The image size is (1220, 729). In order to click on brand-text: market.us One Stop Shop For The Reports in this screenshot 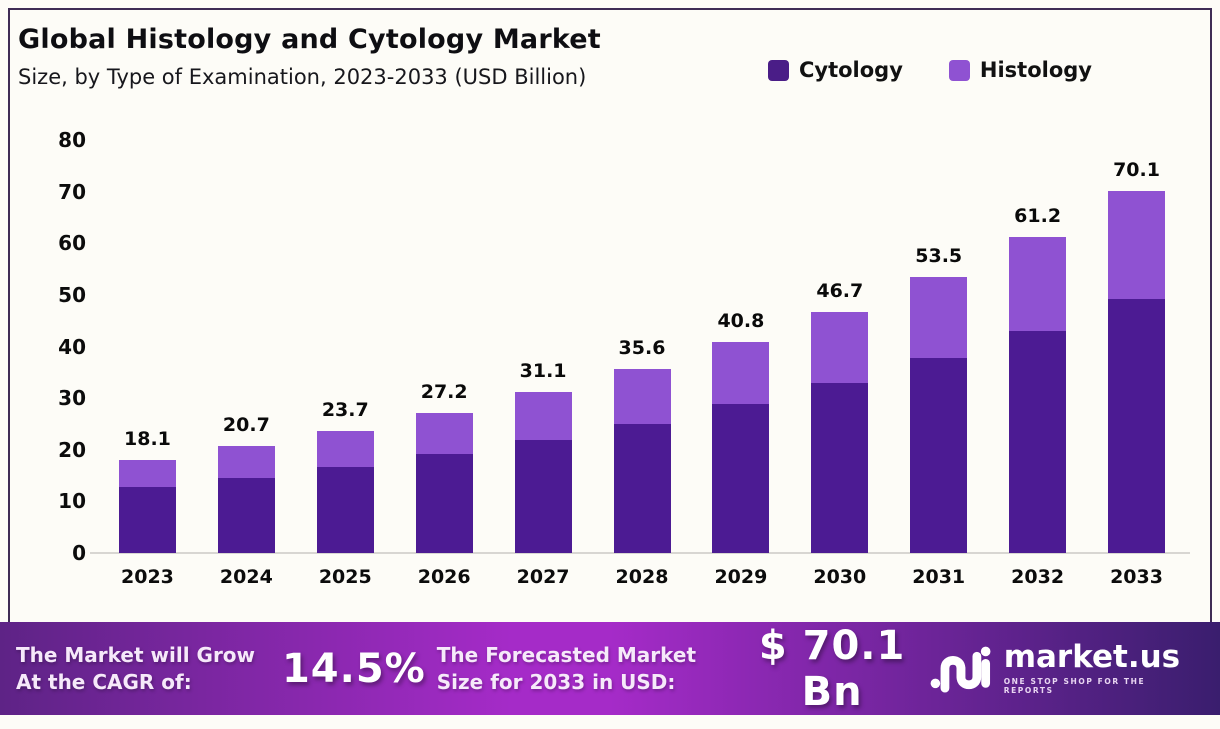, I will do `click(1098, 667)`.